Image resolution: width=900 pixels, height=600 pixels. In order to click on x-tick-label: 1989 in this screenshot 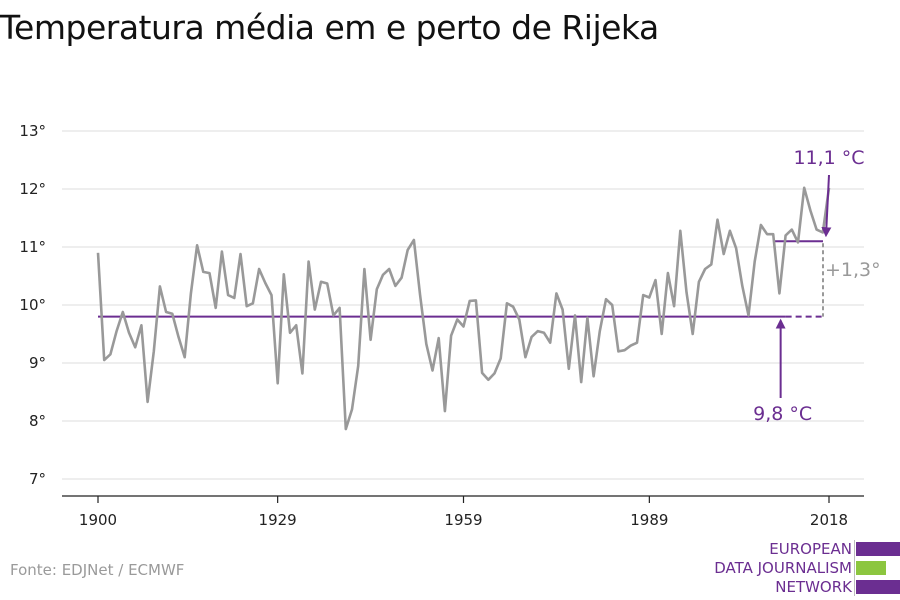, I will do `click(649, 520)`.